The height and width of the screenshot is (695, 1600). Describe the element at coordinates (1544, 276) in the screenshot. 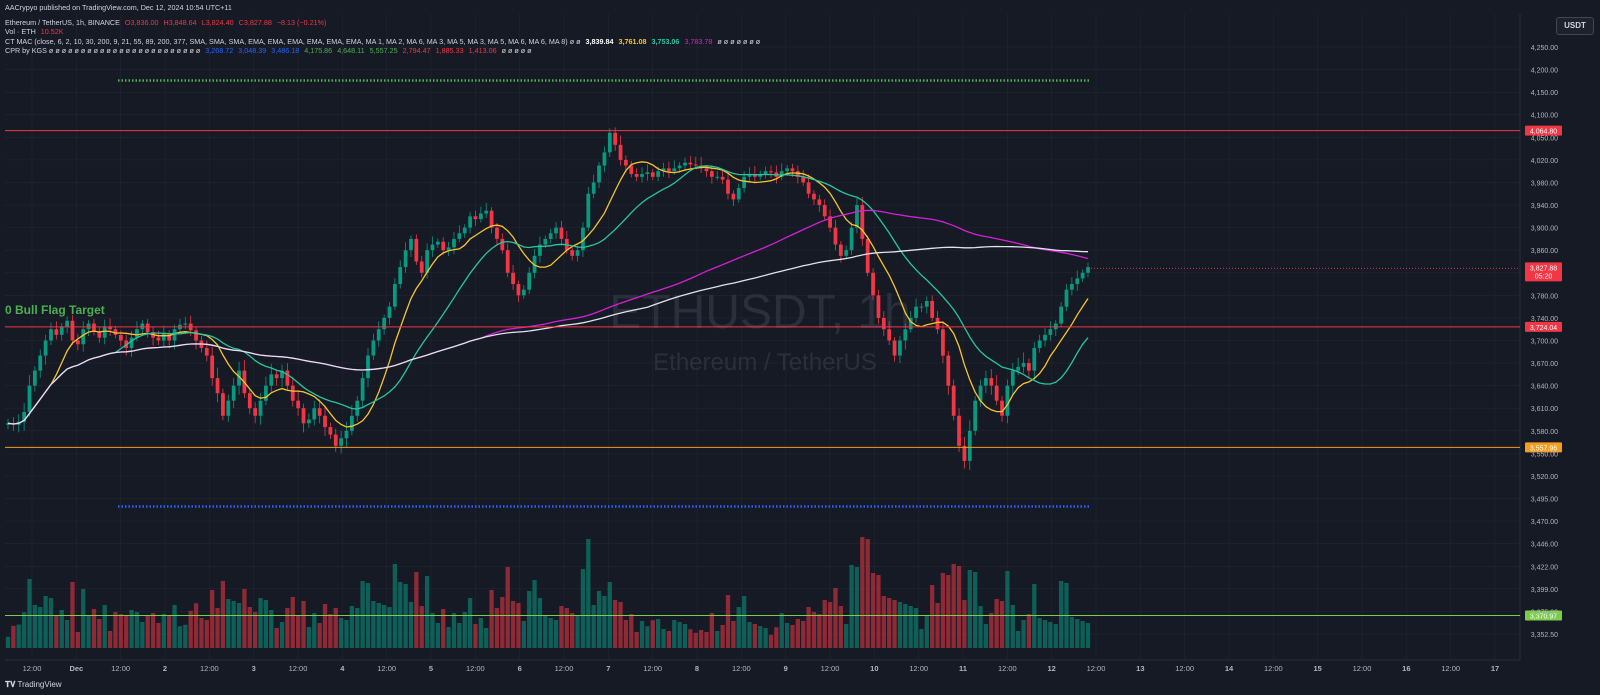

I see `last-price-countdown: 05:20` at that location.